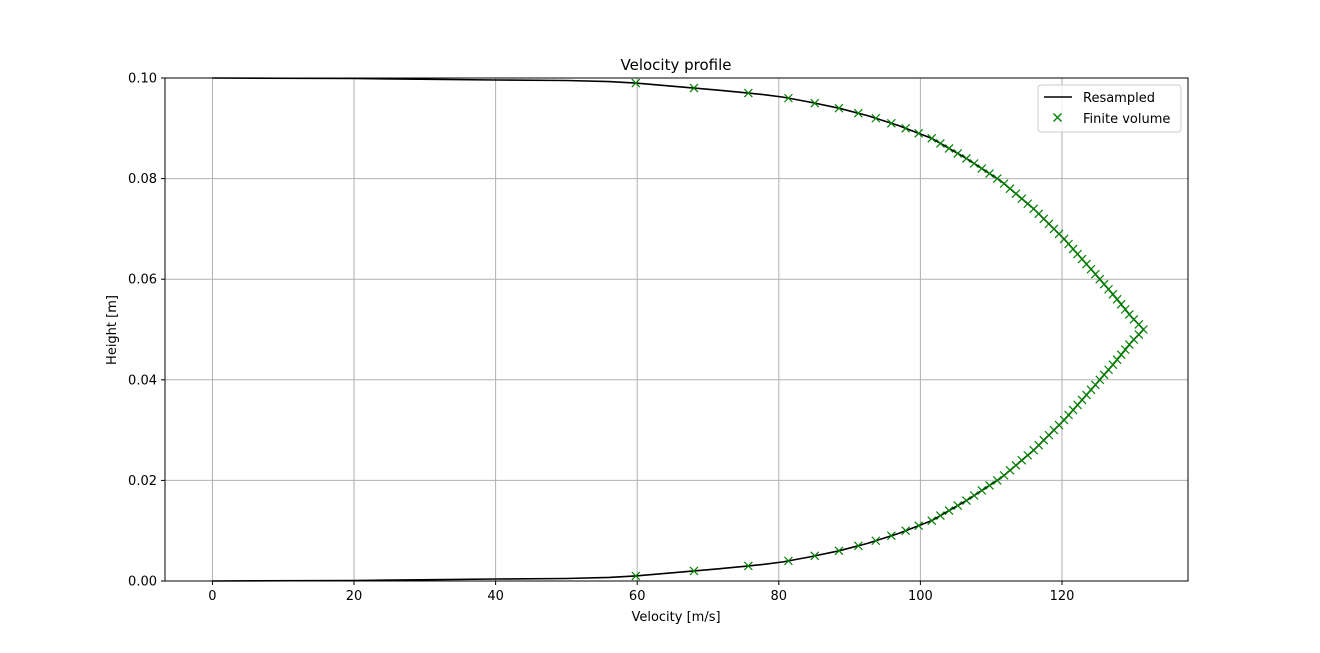  What do you see at coordinates (676, 65) in the screenshot?
I see `chart-title: Velocity profile` at bounding box center [676, 65].